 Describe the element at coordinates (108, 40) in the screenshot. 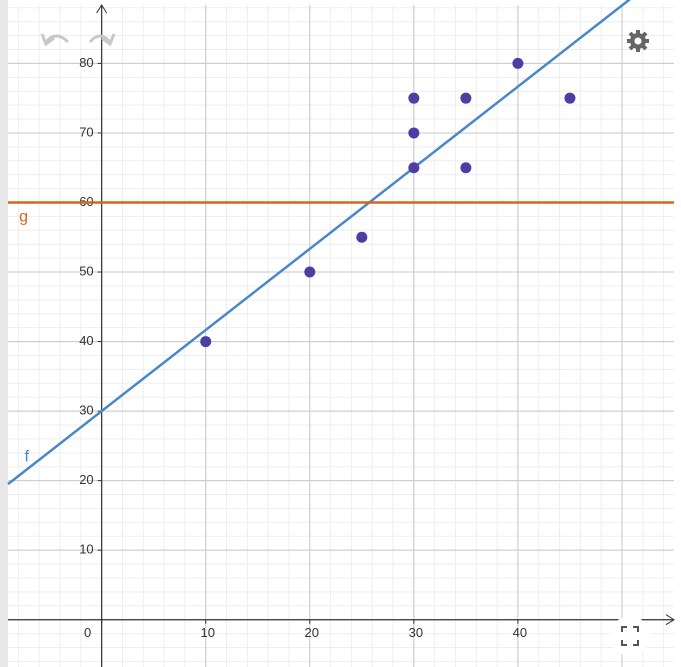

I see `redo-arrowhead` at that location.